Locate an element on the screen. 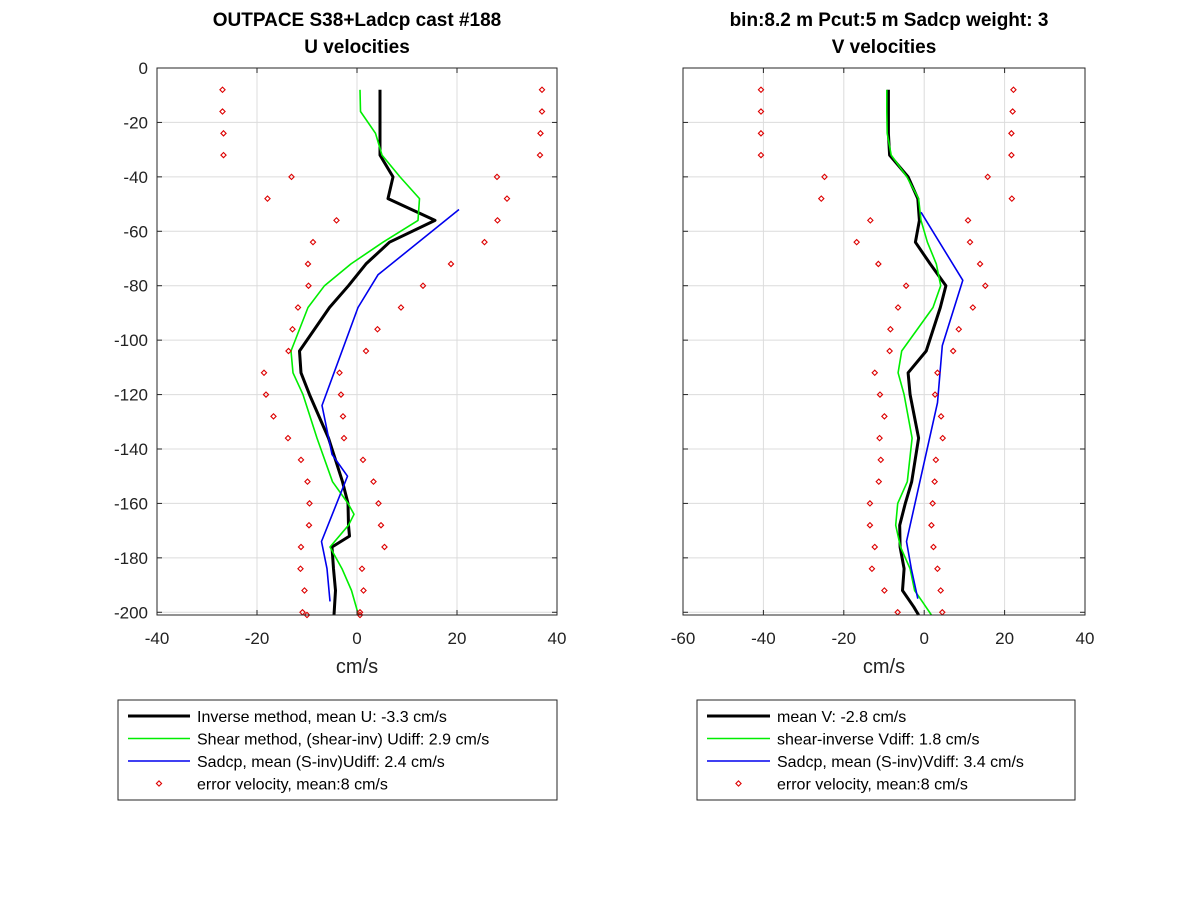 Image resolution: width=1200 pixels, height=900 pixels. y-tick-label: -20 is located at coordinates (135, 122).